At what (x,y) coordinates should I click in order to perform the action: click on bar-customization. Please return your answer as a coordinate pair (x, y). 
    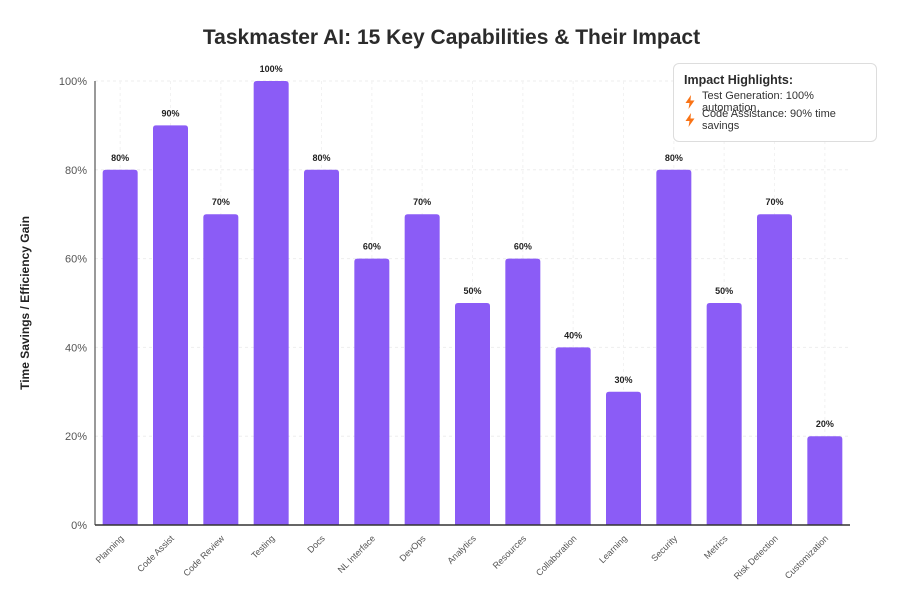
    Looking at the image, I should click on (825, 480).